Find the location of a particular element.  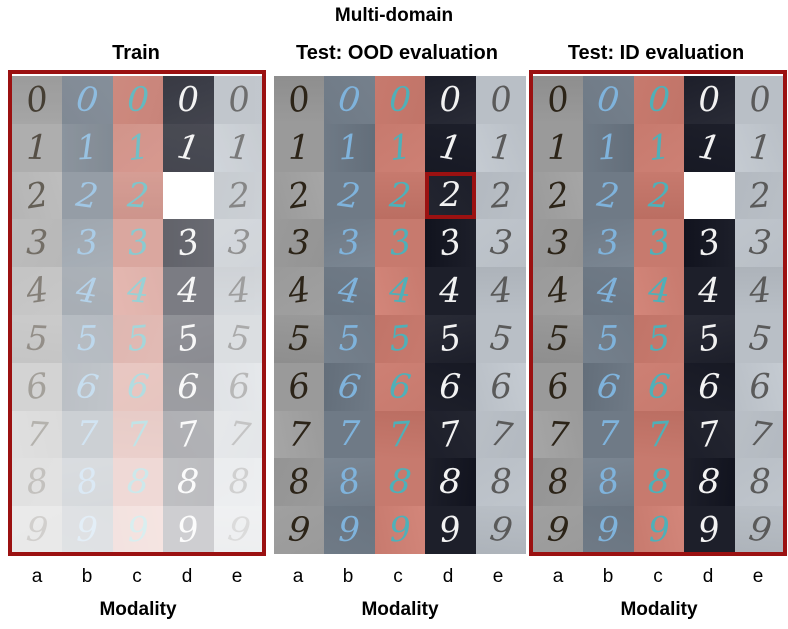

ood-digit-glyph: 9 is located at coordinates (500, 530).